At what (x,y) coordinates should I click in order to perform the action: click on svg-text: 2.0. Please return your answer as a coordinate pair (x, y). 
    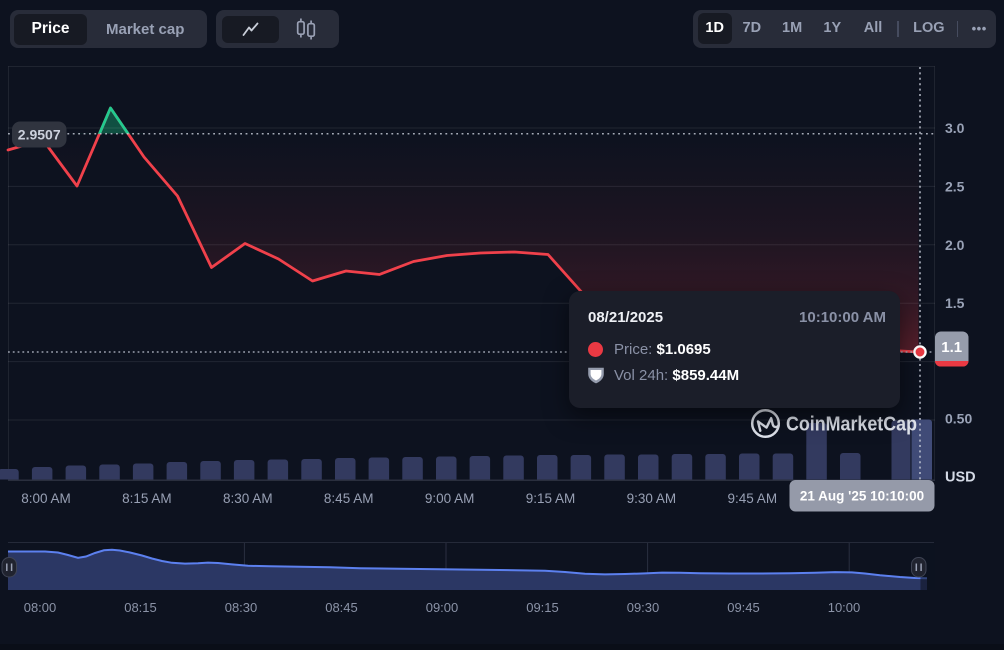
    Looking at the image, I should click on (955, 245).